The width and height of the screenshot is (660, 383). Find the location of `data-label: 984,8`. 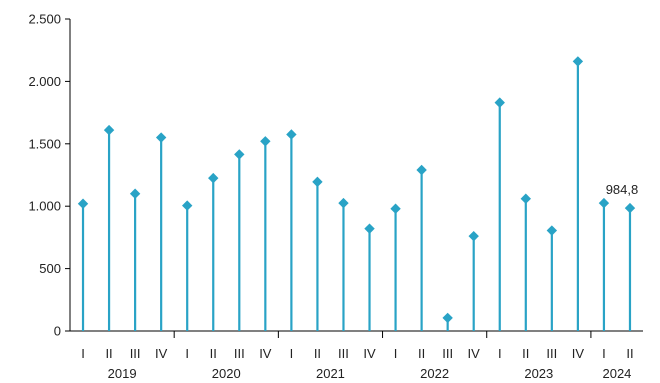

data-label: 984,8 is located at coordinates (622, 189).